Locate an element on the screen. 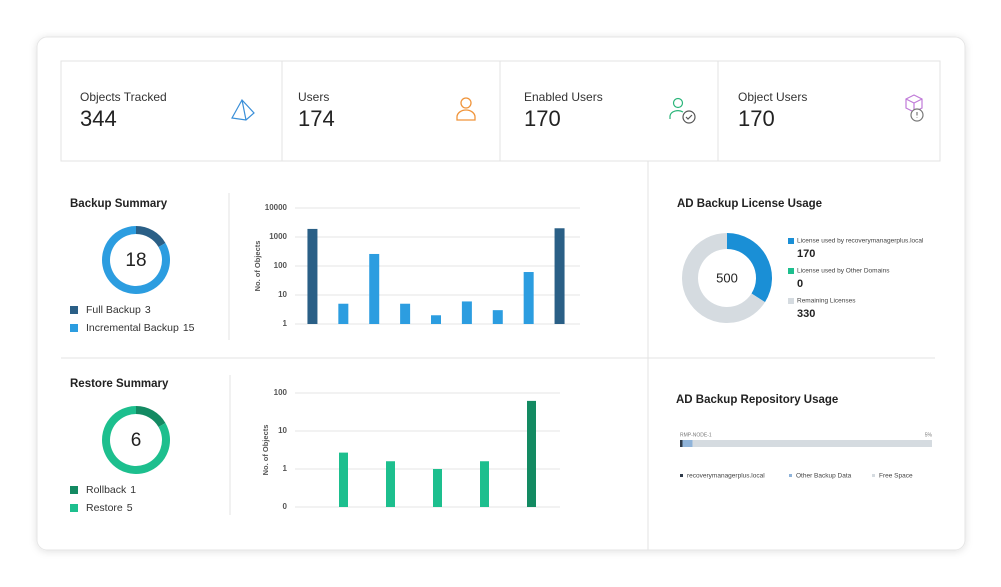 The width and height of the screenshot is (1001, 587). object-user-icon is located at coordinates (914, 108).